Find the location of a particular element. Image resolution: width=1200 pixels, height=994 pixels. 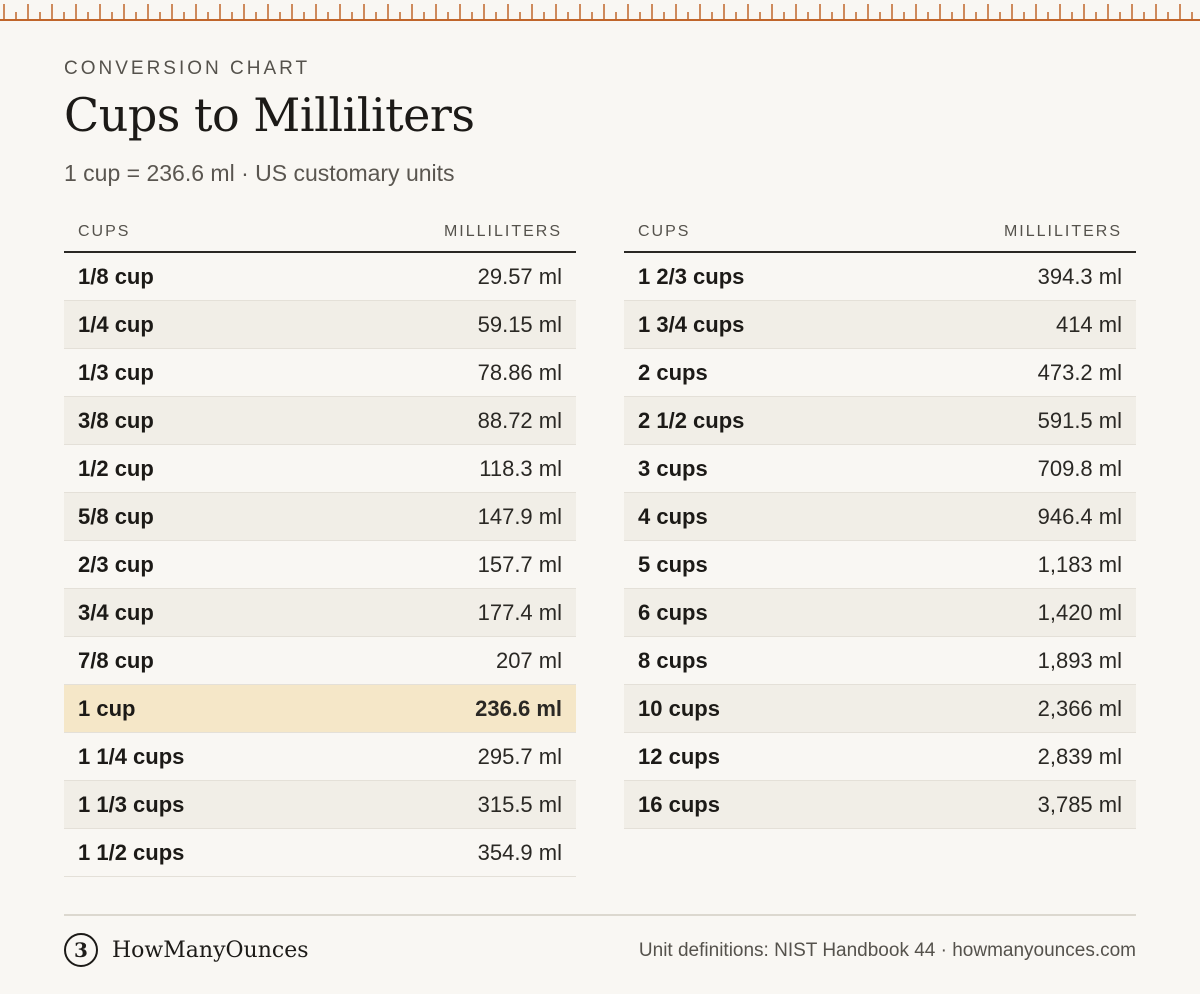

ml-cell: 157.7 ml is located at coordinates (519, 564).